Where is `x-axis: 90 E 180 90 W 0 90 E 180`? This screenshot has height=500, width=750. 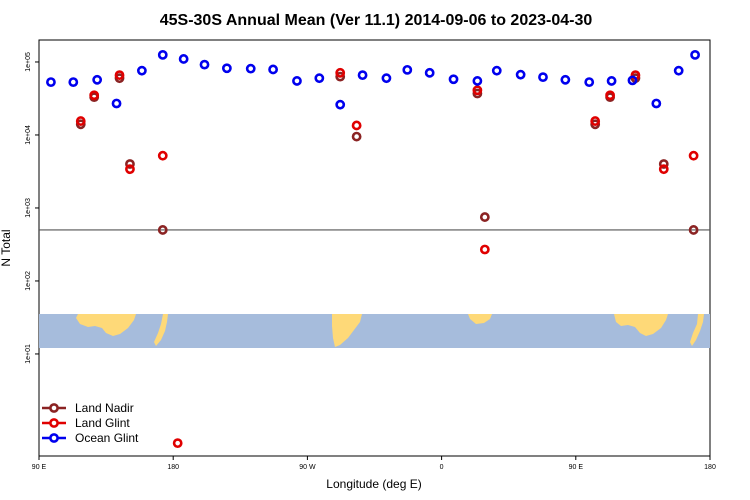
x-axis: 90 E 180 90 W 0 90 E 180 is located at coordinates (374, 463).